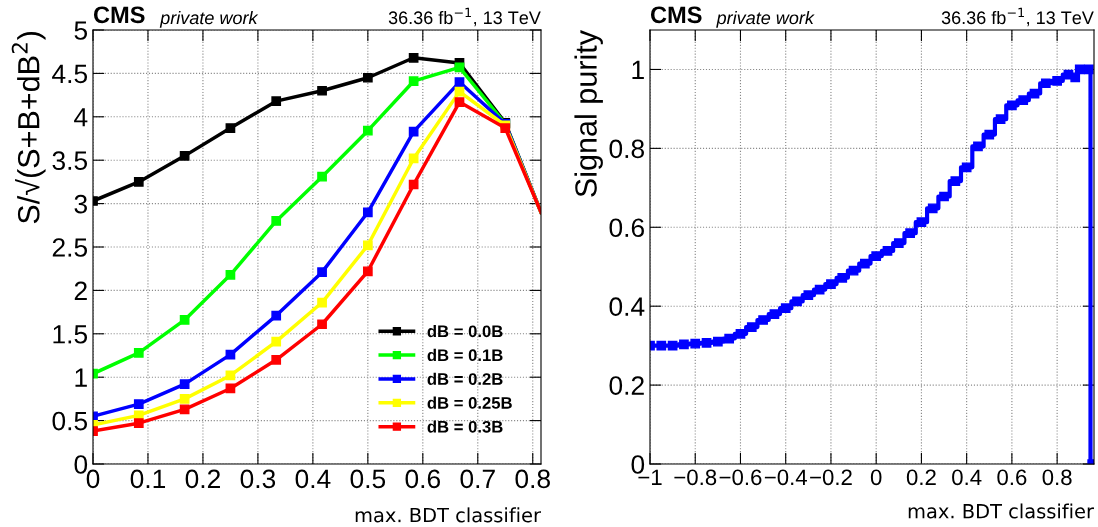 The height and width of the screenshot is (527, 1098). What do you see at coordinates (368, 479) in the screenshot?
I see `x-tick-label: 0.5` at bounding box center [368, 479].